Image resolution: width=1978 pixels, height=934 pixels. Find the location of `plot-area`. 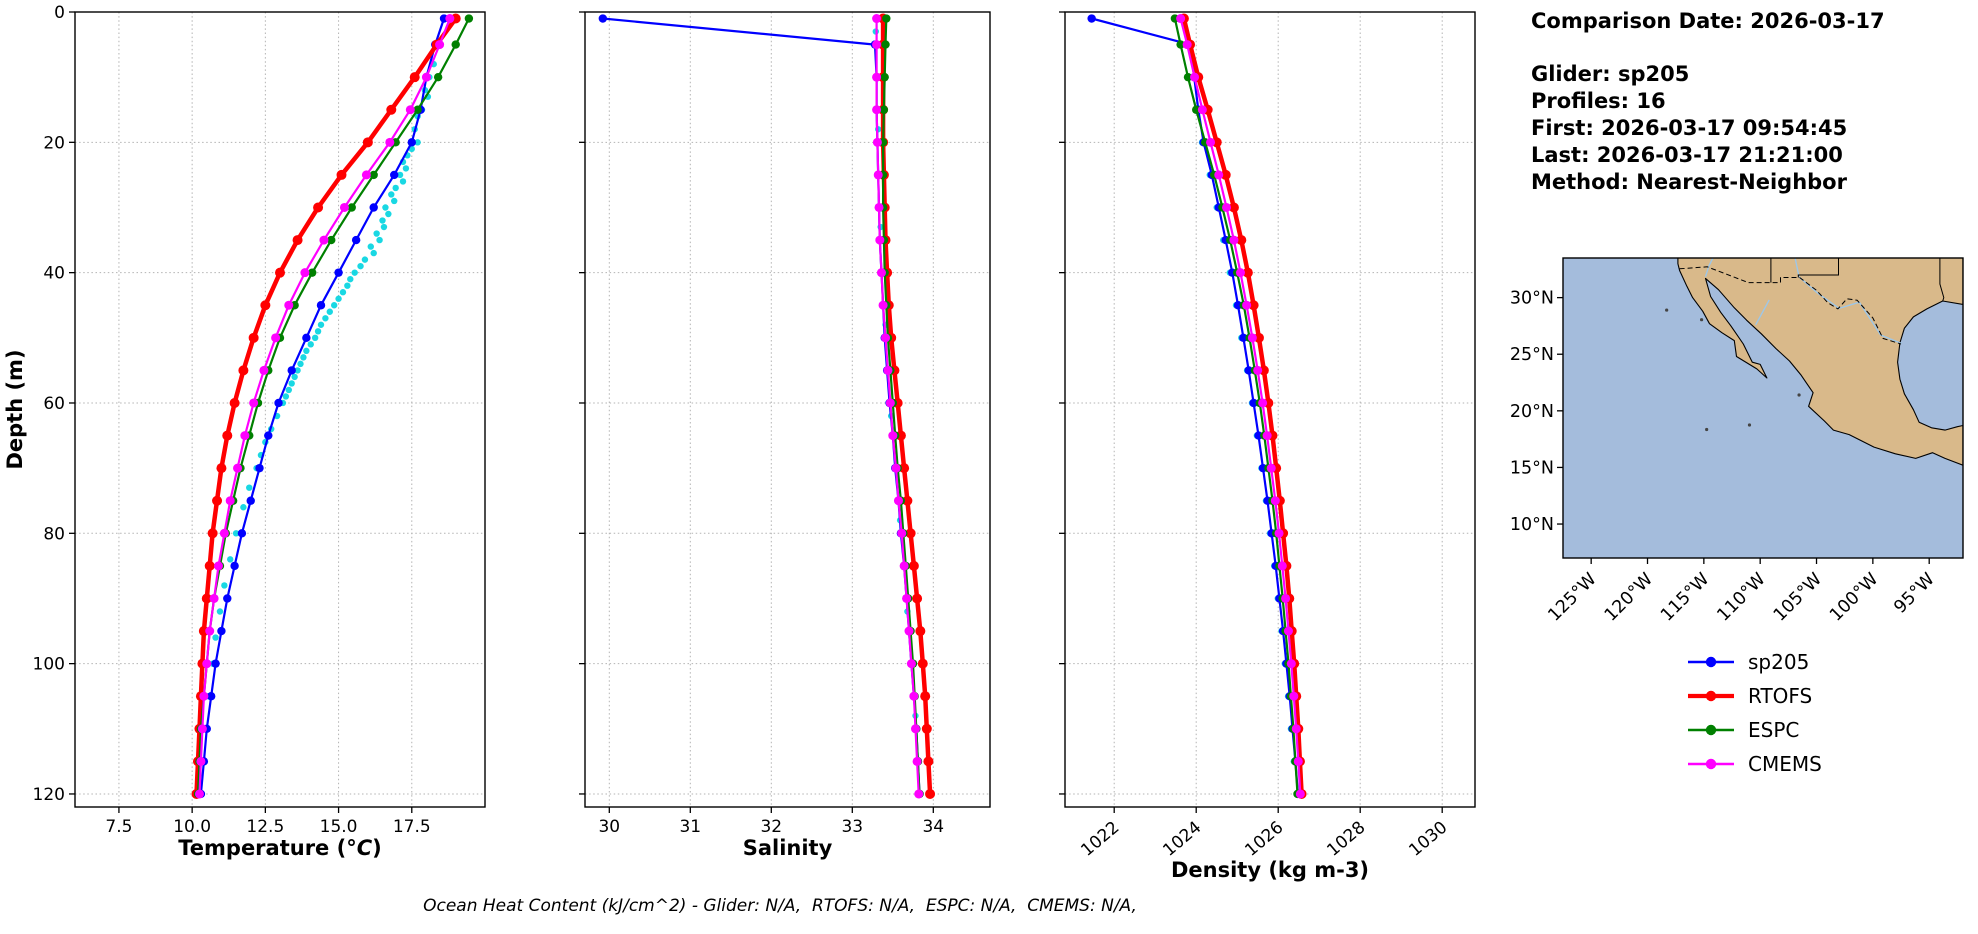

plot-area is located at coordinates (332, 406).